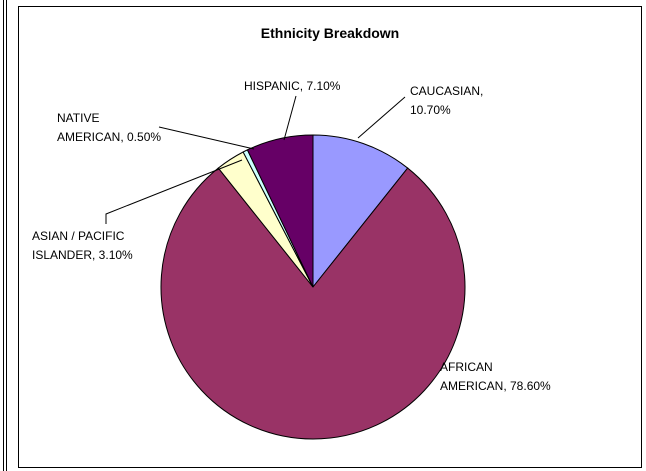  What do you see at coordinates (82, 245) in the screenshot?
I see `data-label-asian-pacific-islander: ASIAN / PACIFIC ISLANDER, 3.10%` at bounding box center [82, 245].